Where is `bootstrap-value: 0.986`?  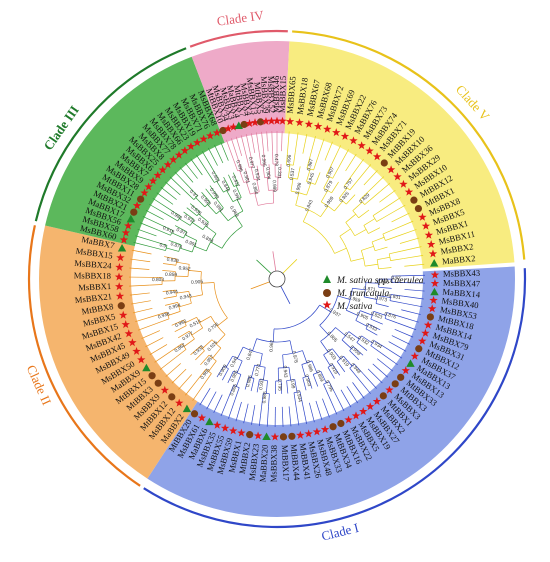 bootstrap-value: 0.986 is located at coordinates (249, 380).